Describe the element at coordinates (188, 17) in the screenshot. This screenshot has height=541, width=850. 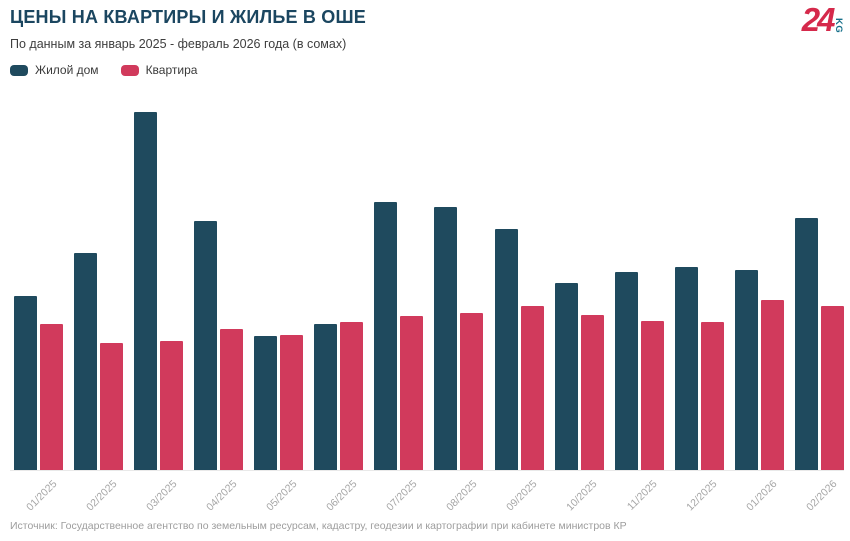
I see `page-title: ЦЕНЫ НА КВАРТИРЫ И ЖИЛЬЕ В ОШЕ` at that location.